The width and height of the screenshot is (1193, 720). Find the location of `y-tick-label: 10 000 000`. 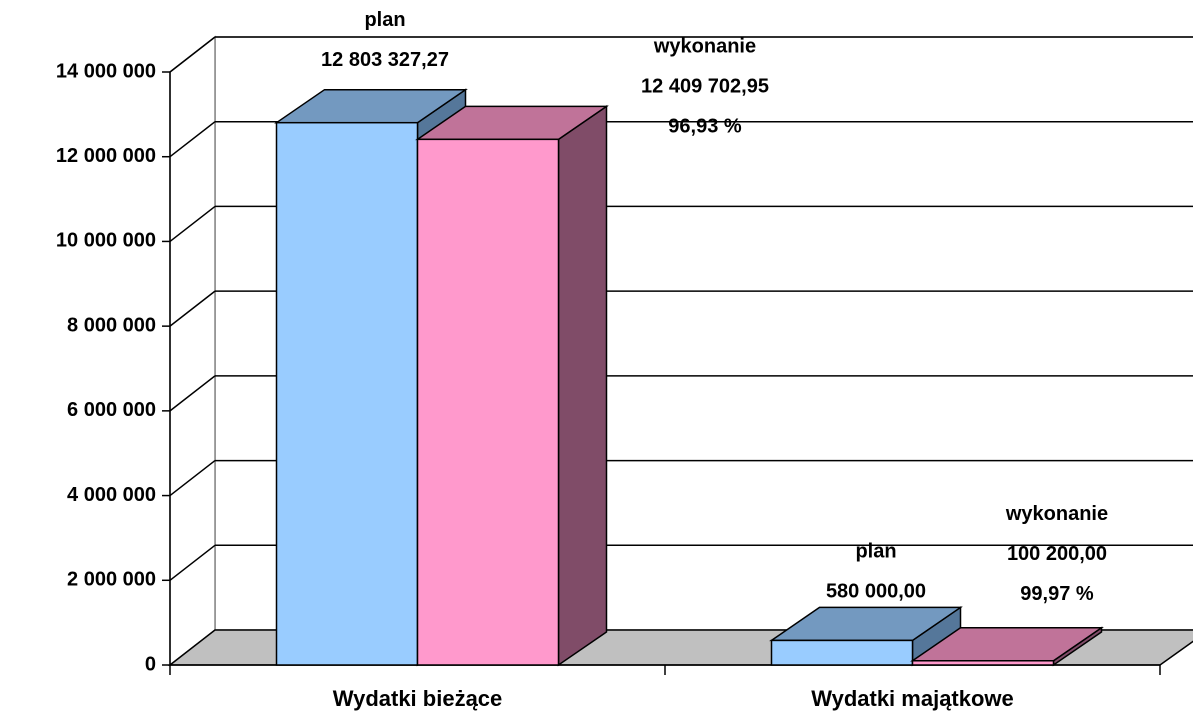

y-tick-label: 10 000 000 is located at coordinates (106, 241).